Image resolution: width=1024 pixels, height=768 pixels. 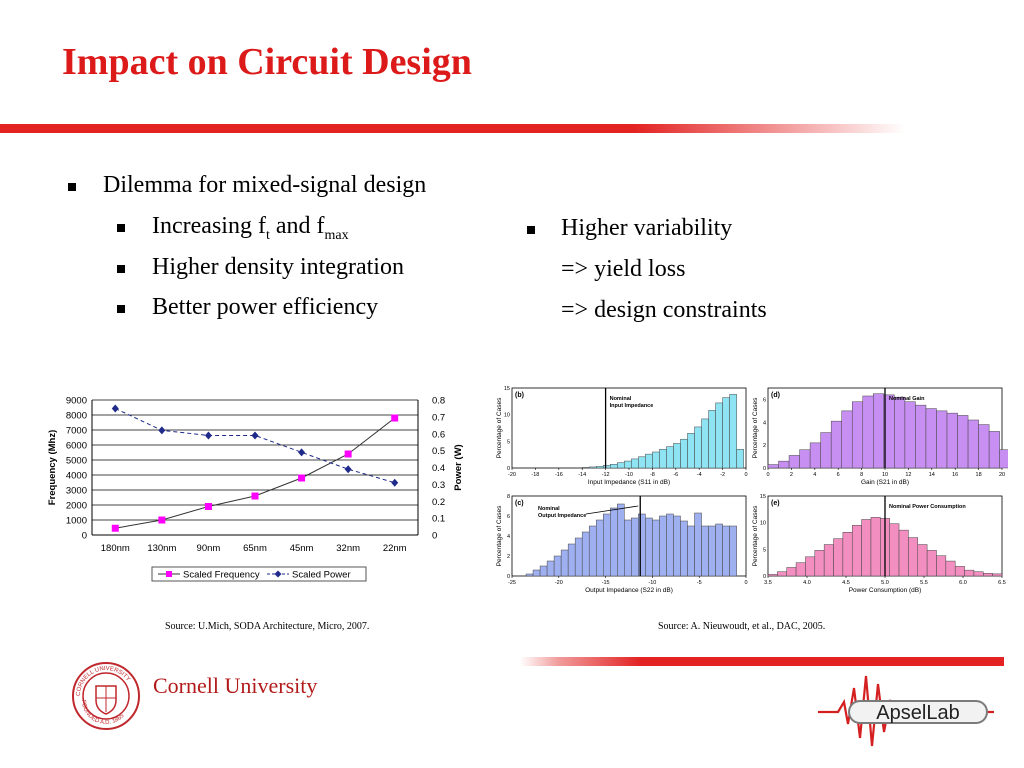 What do you see at coordinates (652, 583) in the screenshot?
I see `x-tick-label: -10` at bounding box center [652, 583].